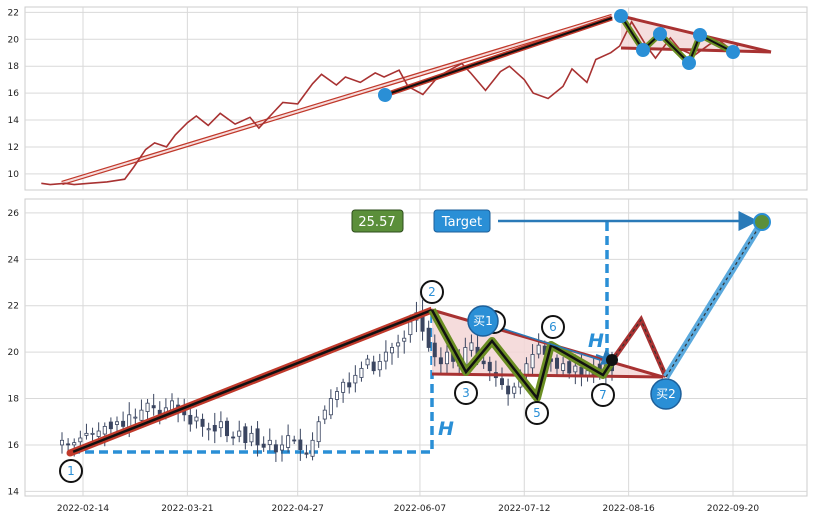 The height and width of the screenshot is (520, 813). Describe the element at coordinates (420, 509) in the screenshot. I see `x-tick-label: 2022-06-07` at that location.